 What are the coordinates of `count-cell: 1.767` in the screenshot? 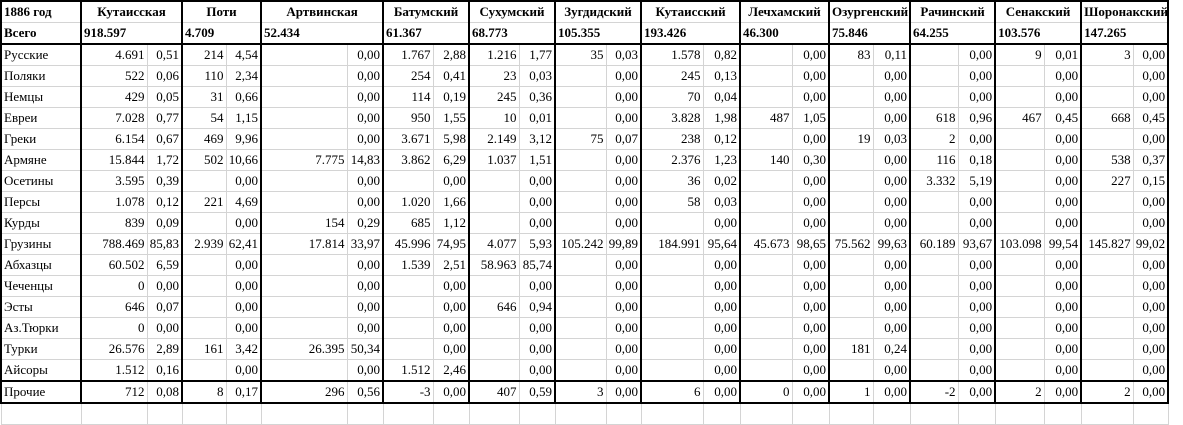 It's located at (408, 55).